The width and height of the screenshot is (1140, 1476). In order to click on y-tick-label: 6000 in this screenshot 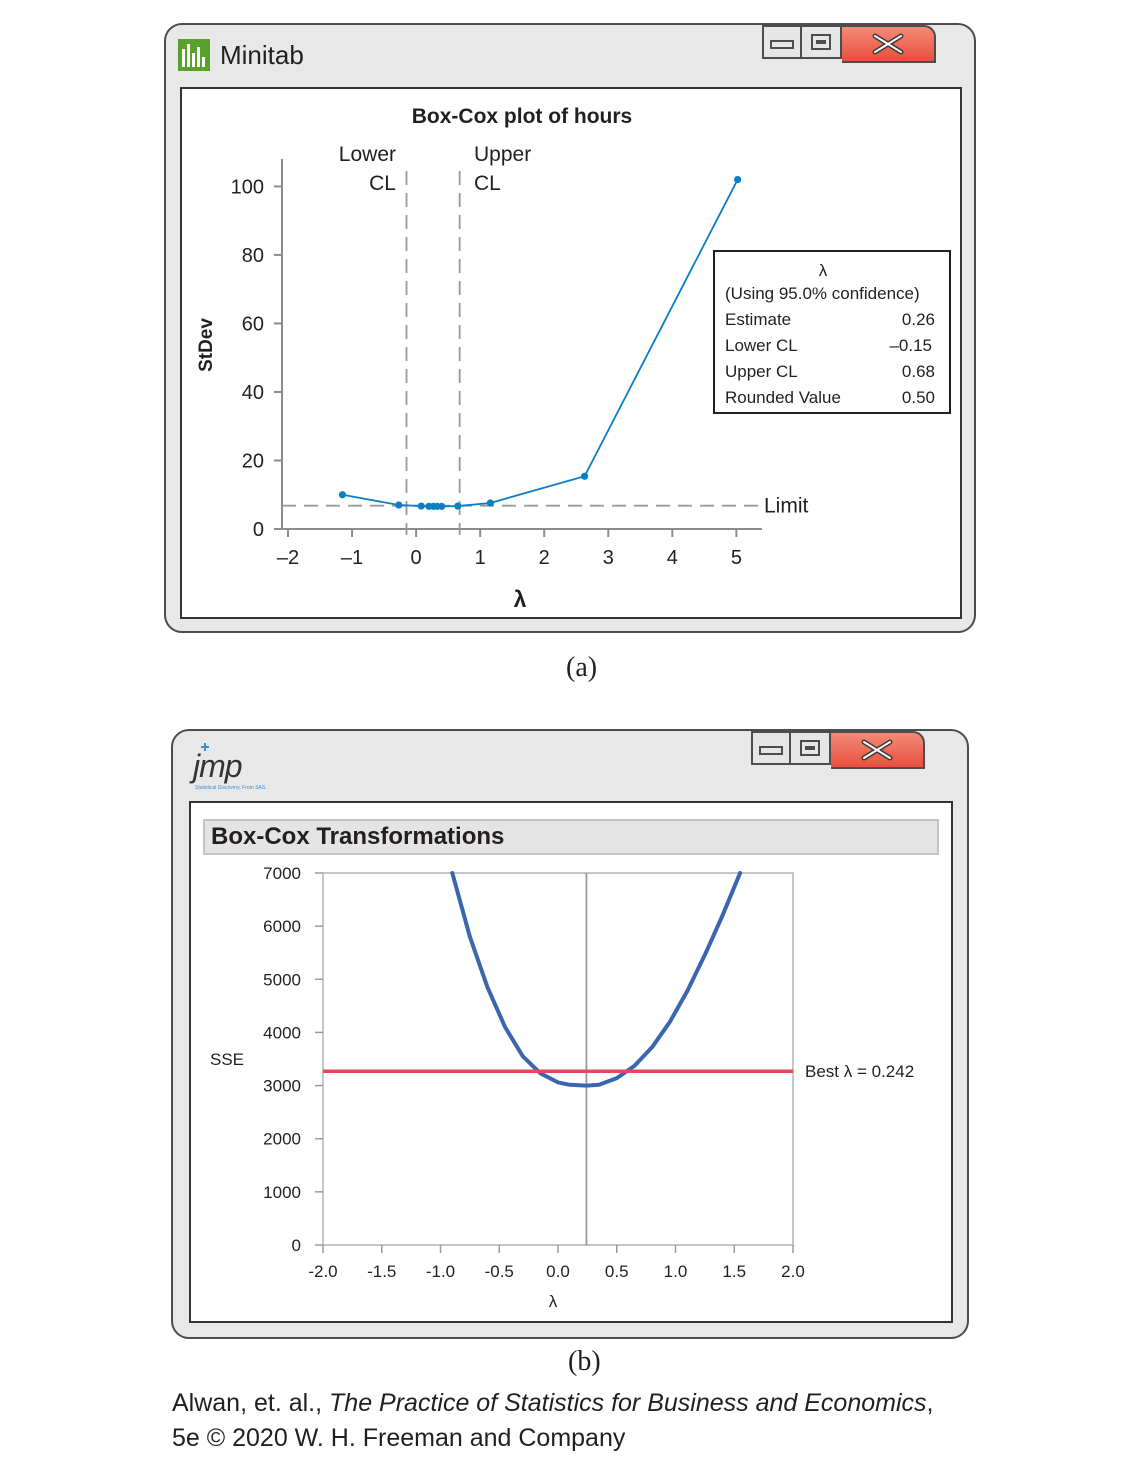, I will do `click(282, 926)`.